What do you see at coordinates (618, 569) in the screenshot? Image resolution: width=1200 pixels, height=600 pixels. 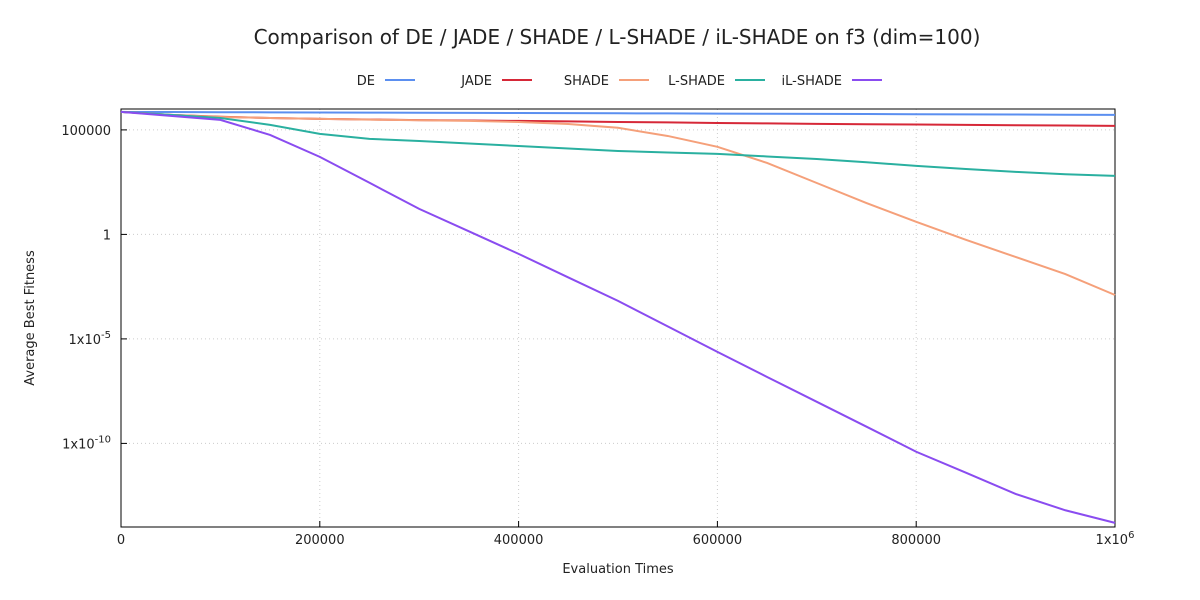 I see `x-axis-label: Evaluation Times` at bounding box center [618, 569].